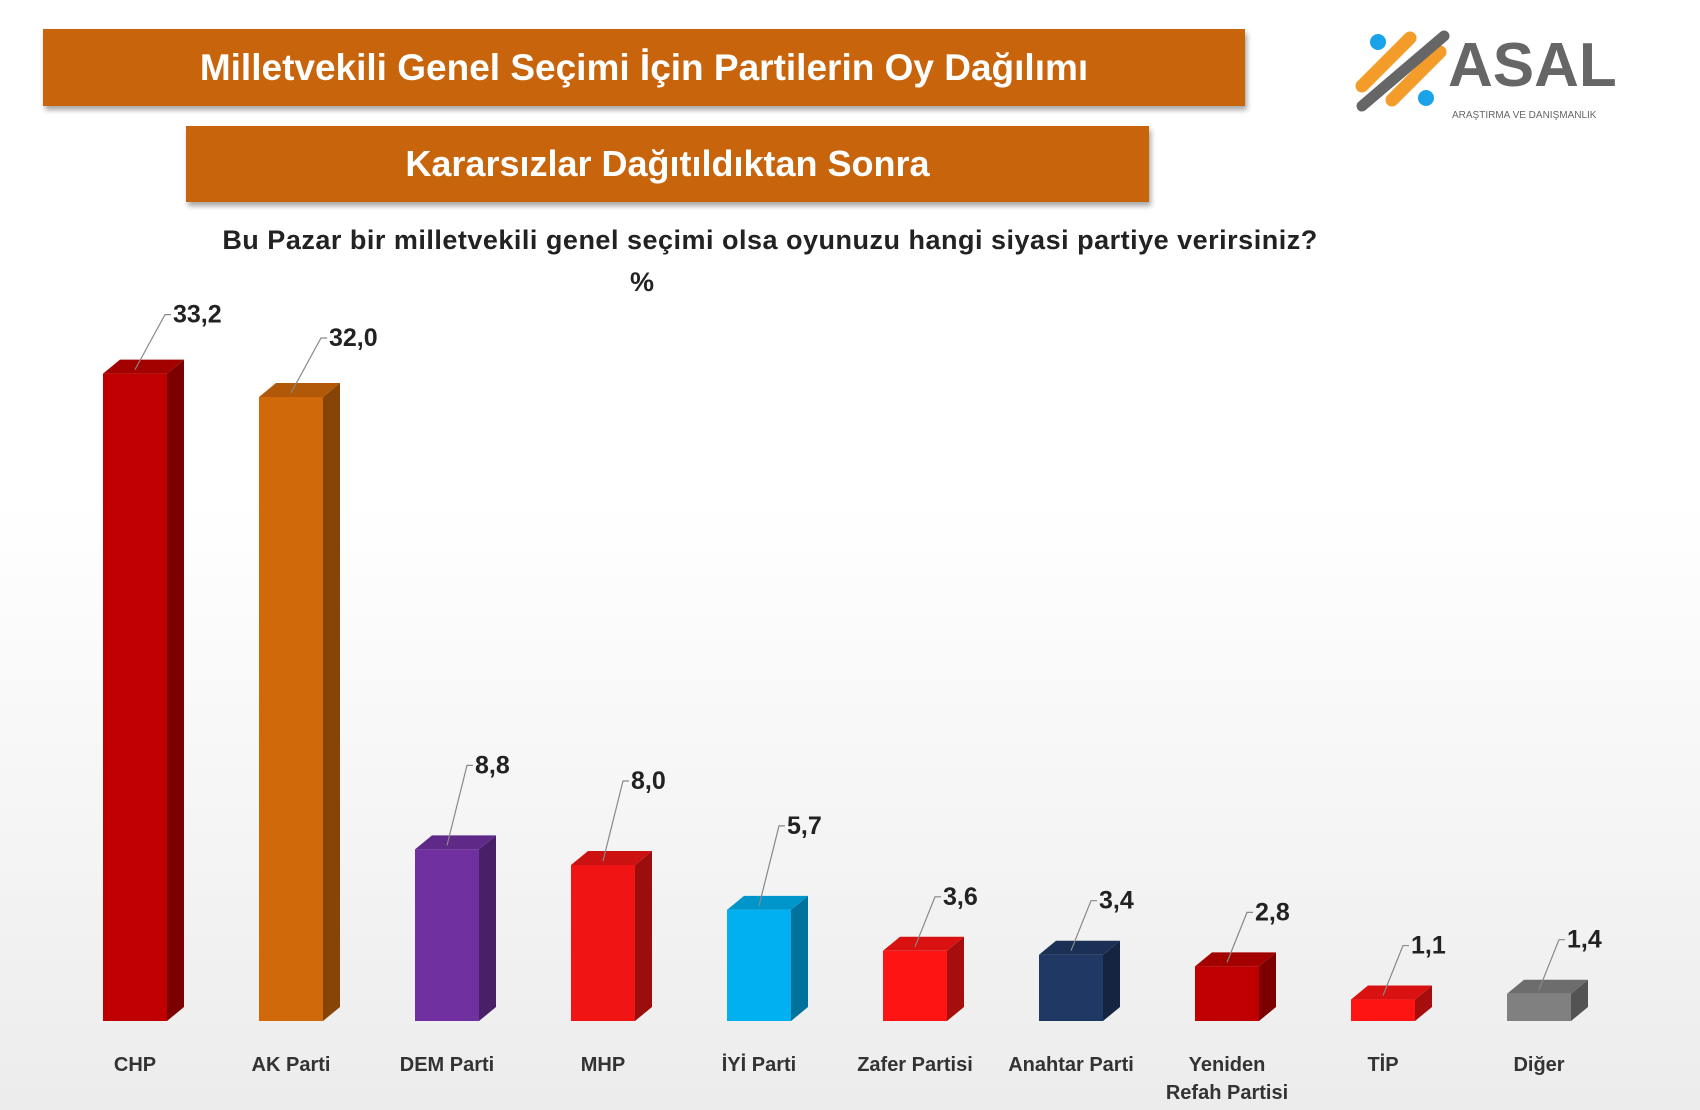 This screenshot has width=1700, height=1110. What do you see at coordinates (1524, 115) in the screenshot?
I see `logo-tagline: ARAŞTIRMA VE DANIŞMANLIK` at bounding box center [1524, 115].